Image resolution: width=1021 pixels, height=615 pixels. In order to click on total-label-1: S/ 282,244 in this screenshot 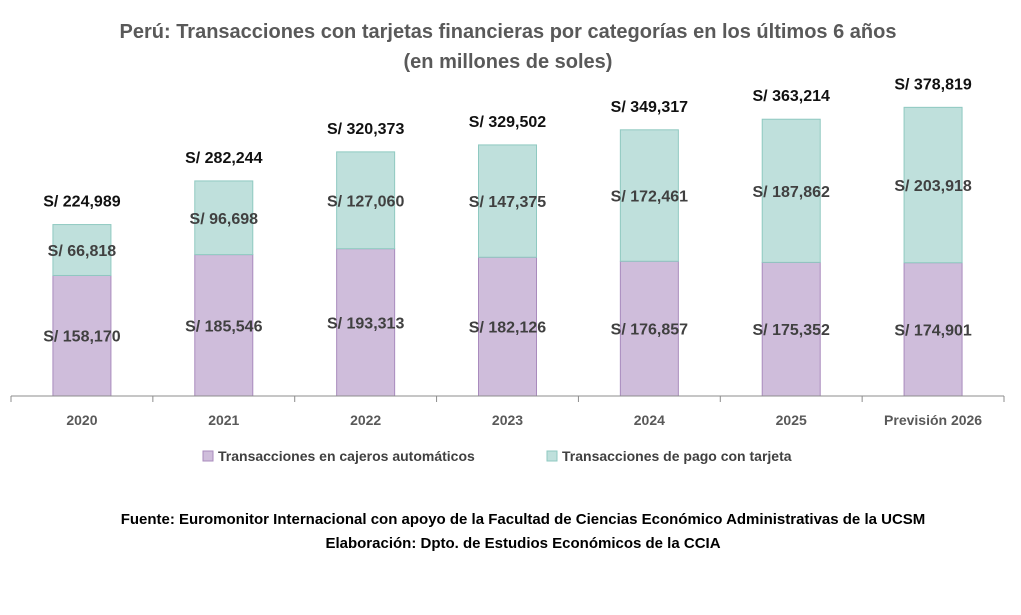, I will do `click(224, 158)`.